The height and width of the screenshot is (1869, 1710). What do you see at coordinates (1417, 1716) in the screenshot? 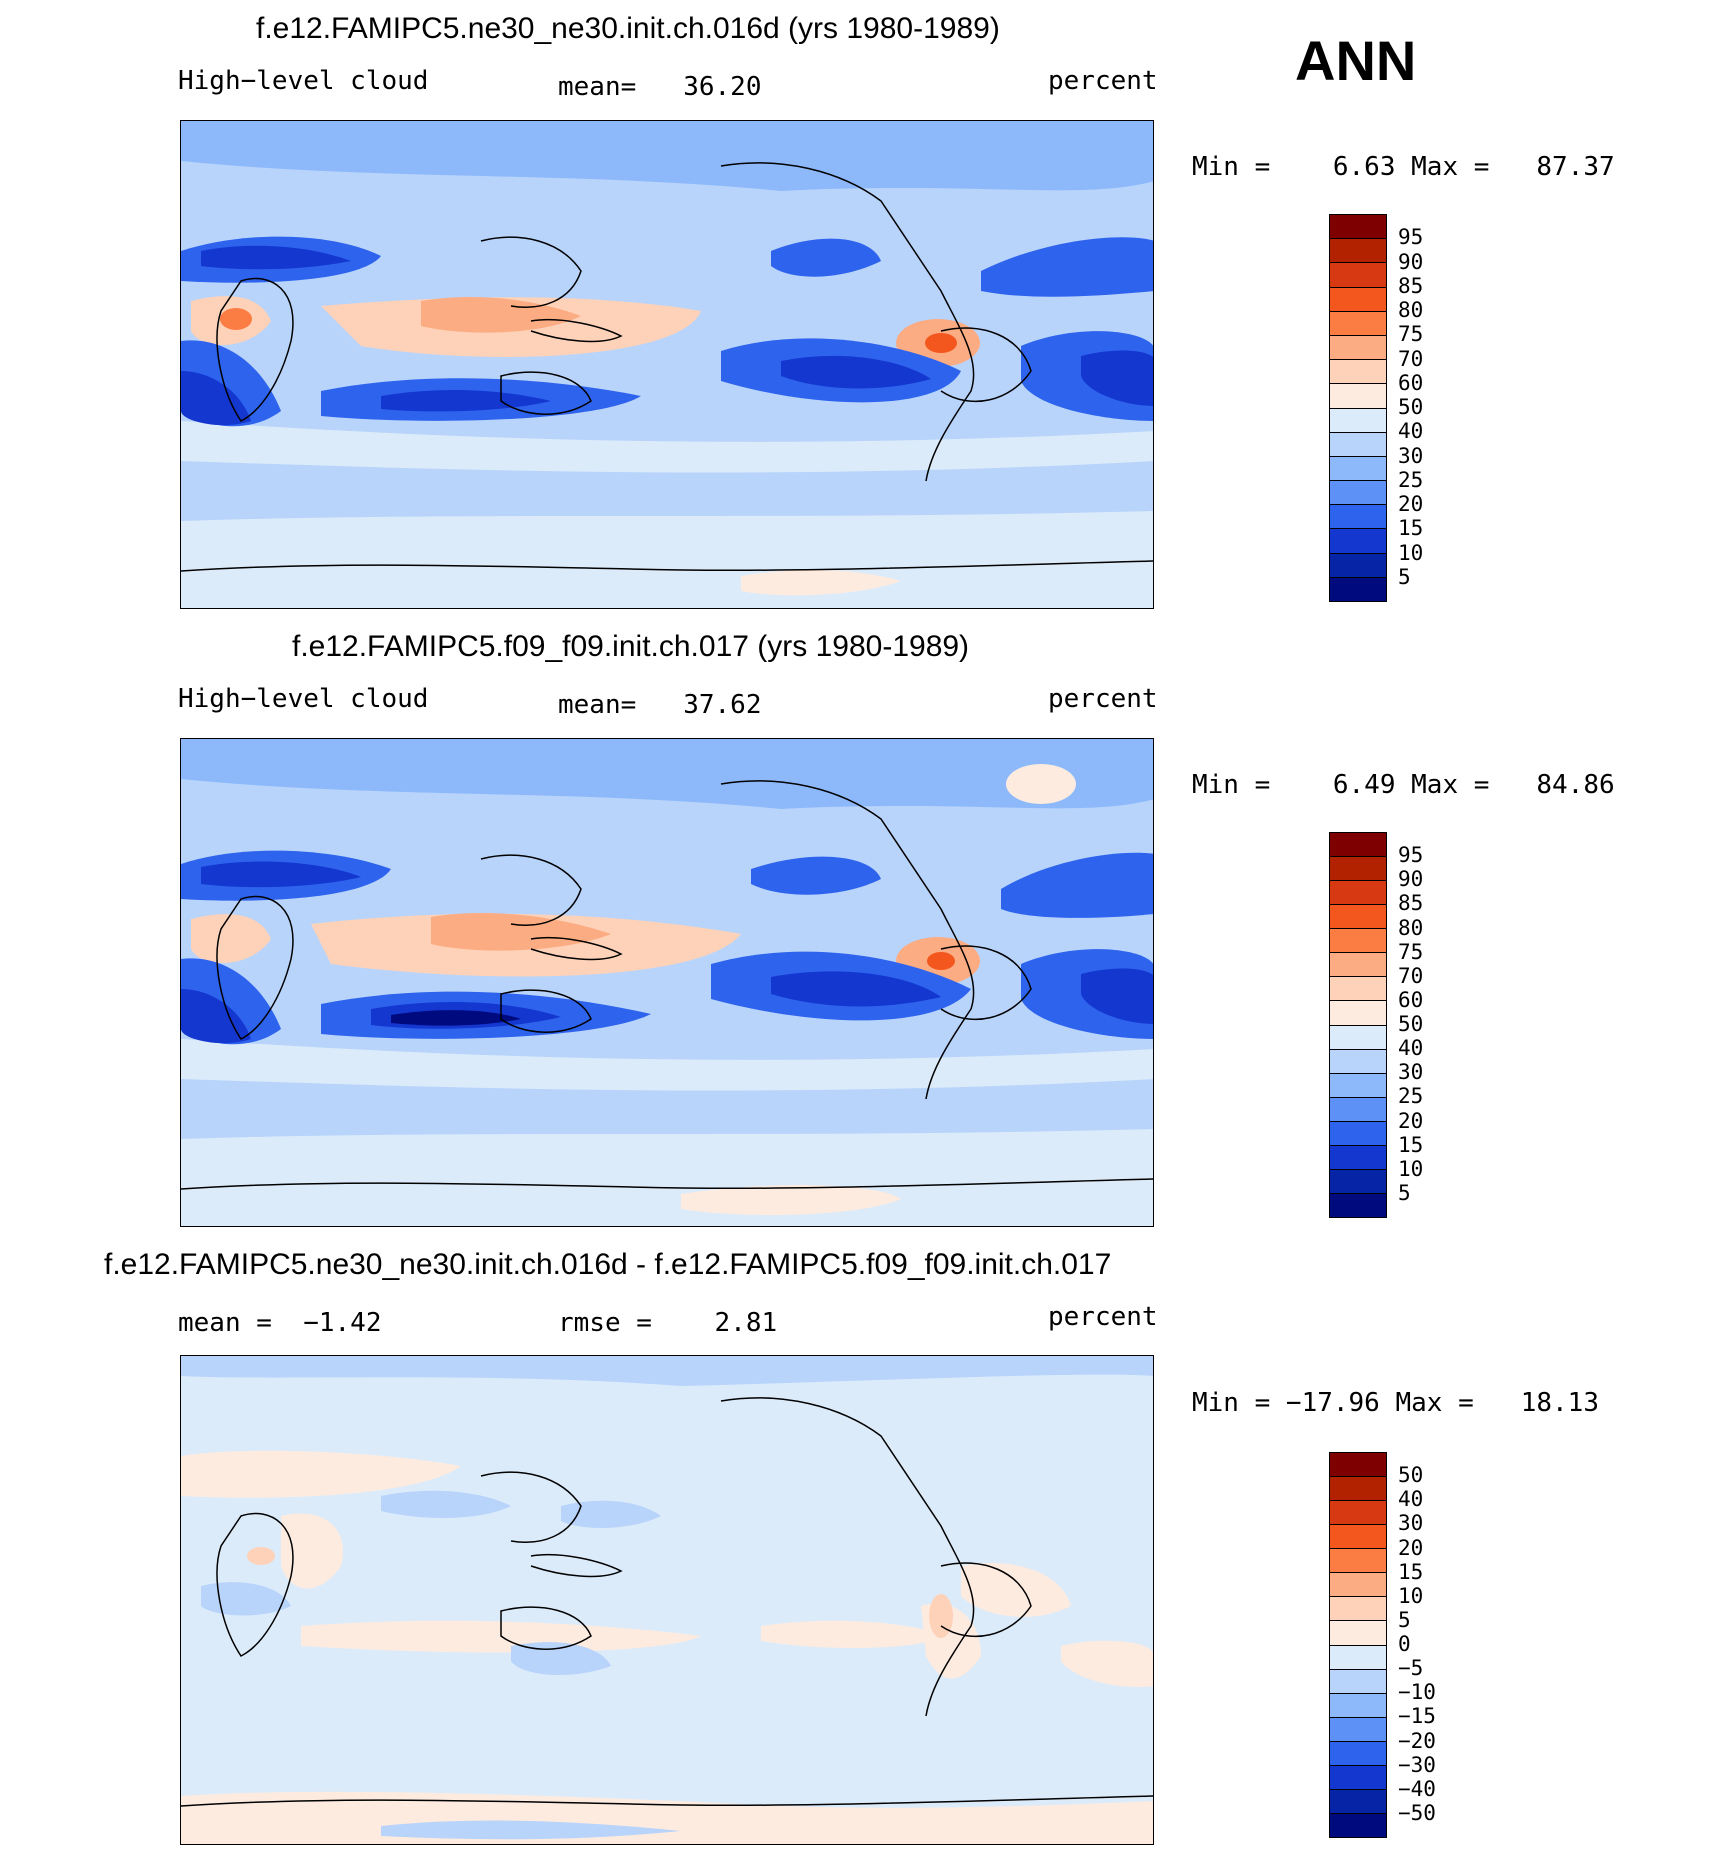
I see `colorbar-tick-label: −15` at bounding box center [1417, 1716].